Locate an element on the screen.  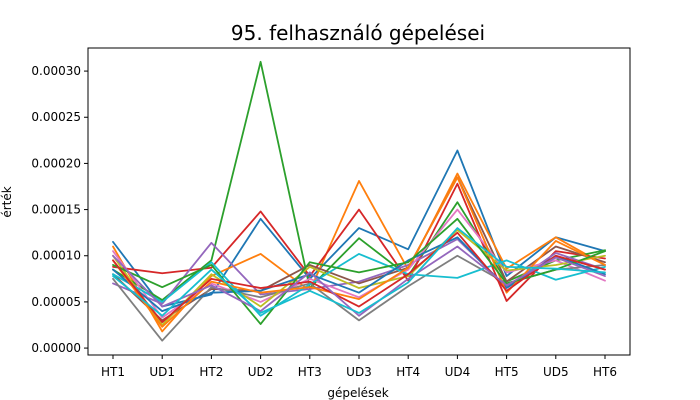
y-tick-label: 0.00005 is located at coordinates (56, 302).